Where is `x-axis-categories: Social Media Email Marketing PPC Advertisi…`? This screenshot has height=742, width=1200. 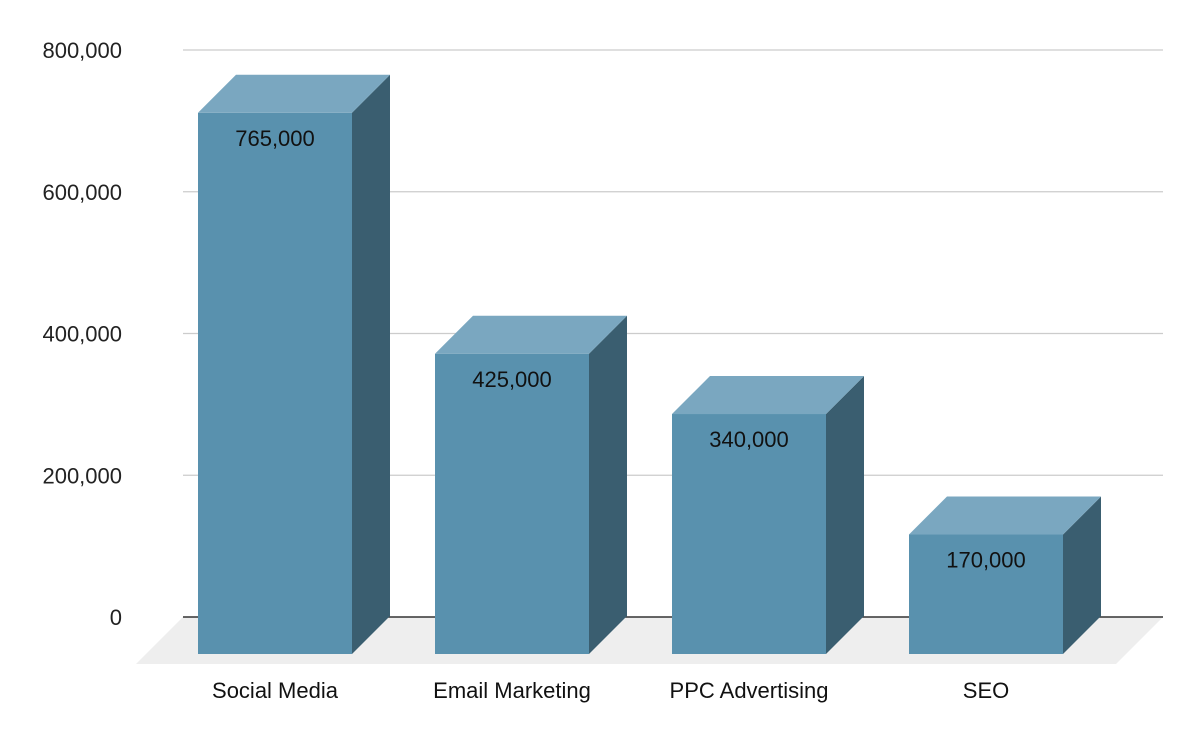 x-axis-categories: Social Media Email Marketing PPC Advertisi… is located at coordinates (610, 690).